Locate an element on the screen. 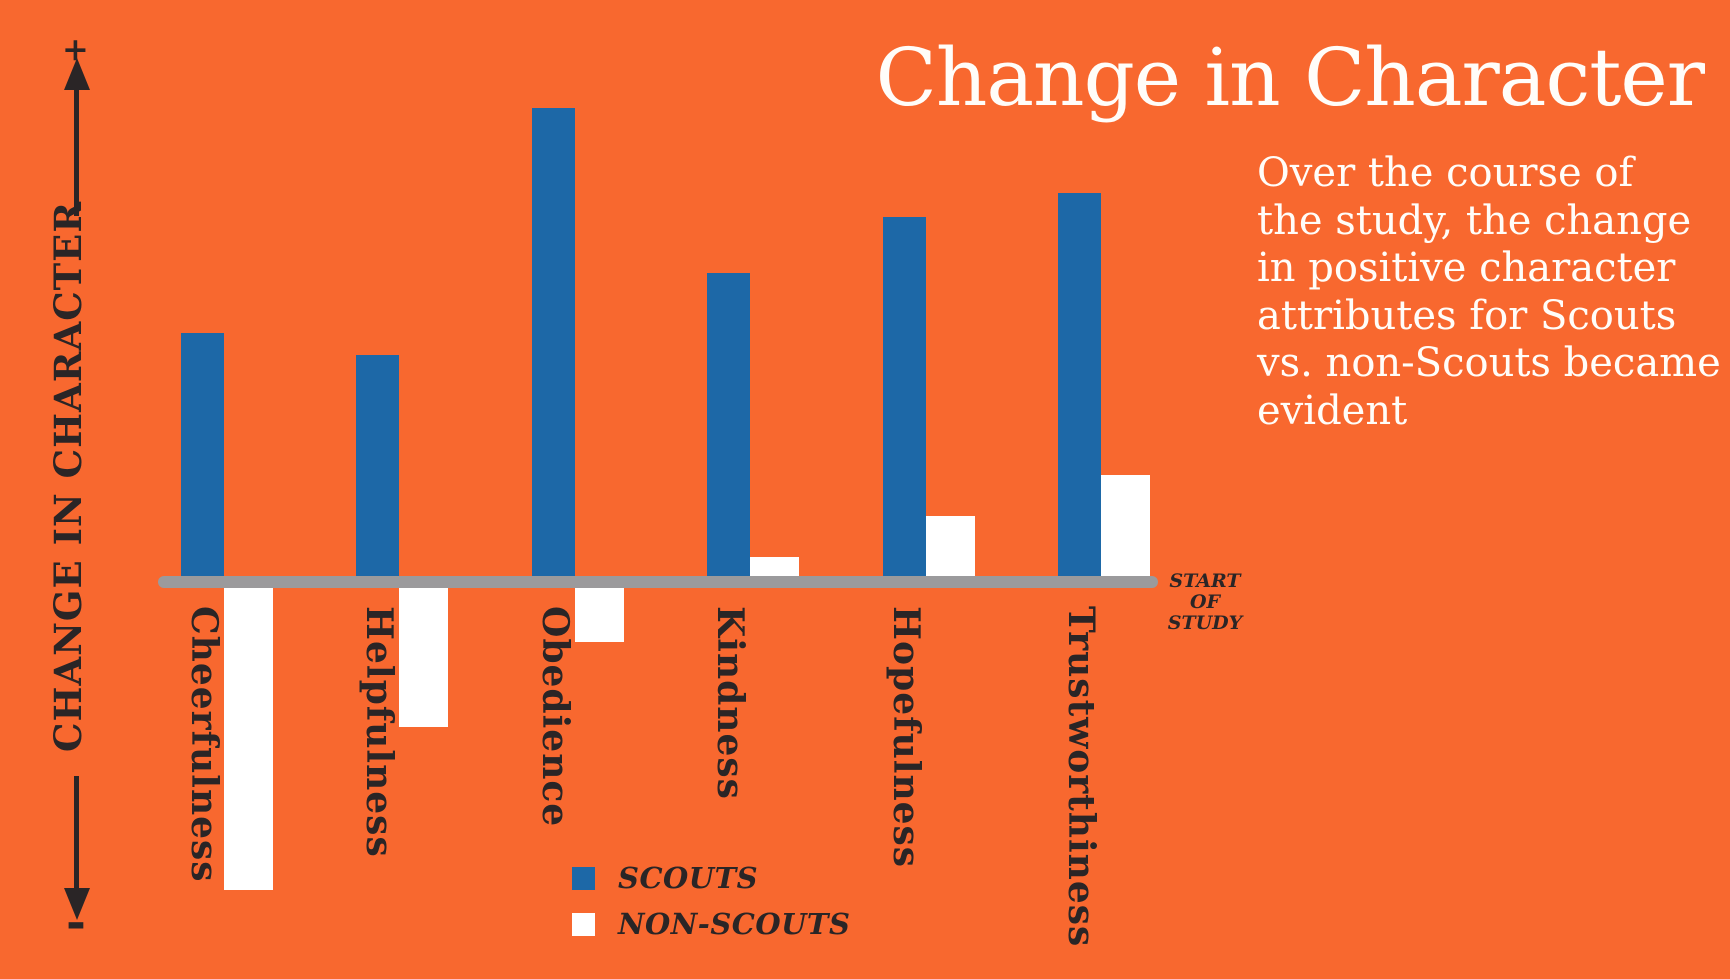  page-title: Change in Character is located at coordinates (1290, 77).